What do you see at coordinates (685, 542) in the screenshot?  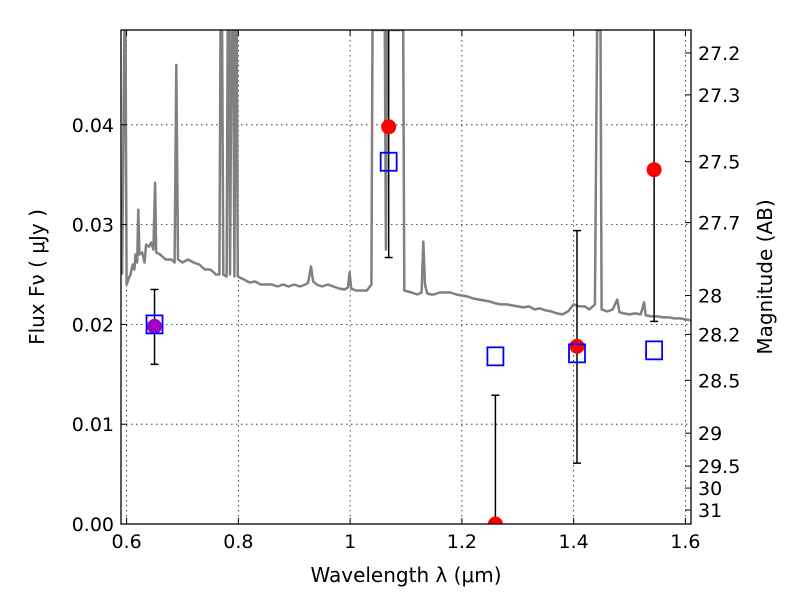 I see `x-tick-label: 1.6` at bounding box center [685, 542].